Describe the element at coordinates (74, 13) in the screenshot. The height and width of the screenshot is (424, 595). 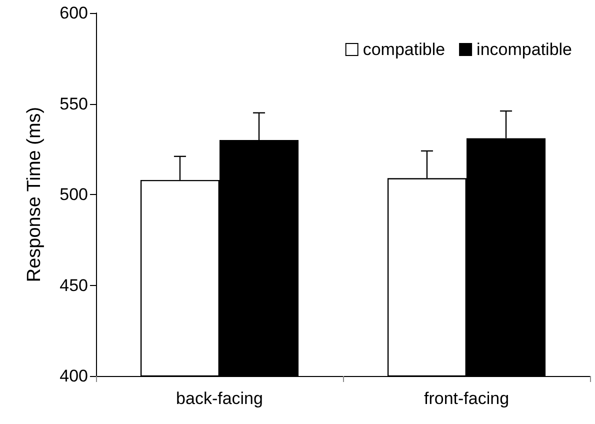
I see `y-tick-label: 600` at that location.